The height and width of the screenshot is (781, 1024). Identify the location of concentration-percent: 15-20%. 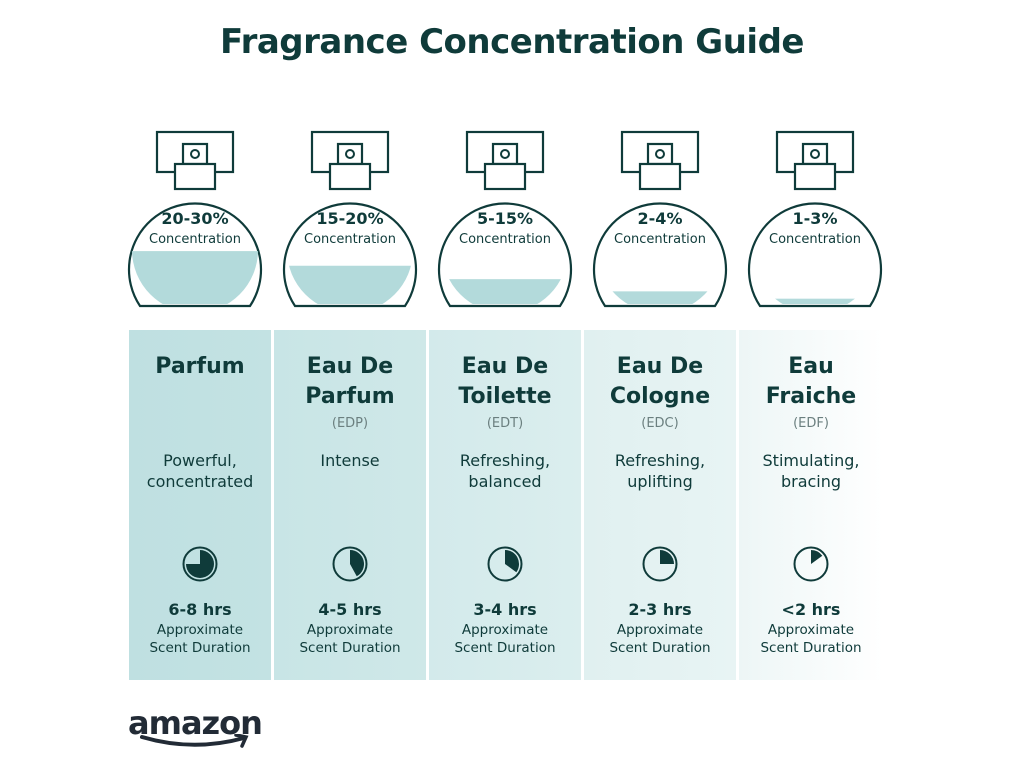
(350, 218).